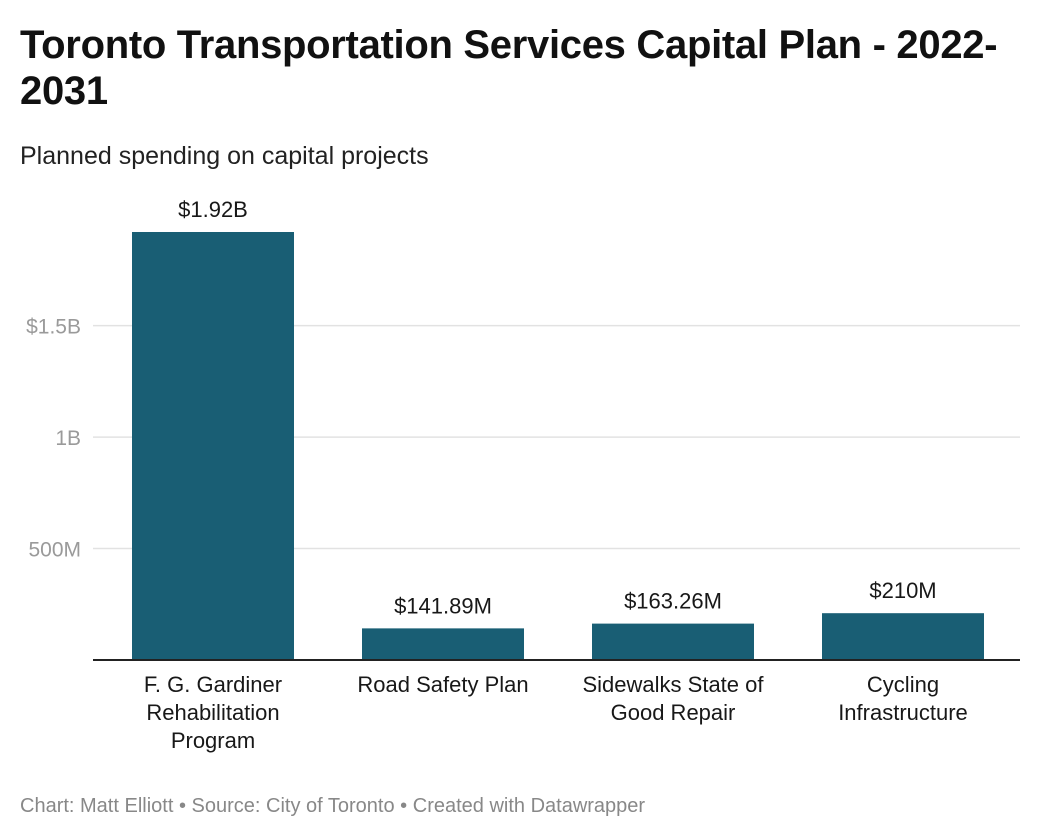  I want to click on bar-value-label: $210M, so click(902, 590).